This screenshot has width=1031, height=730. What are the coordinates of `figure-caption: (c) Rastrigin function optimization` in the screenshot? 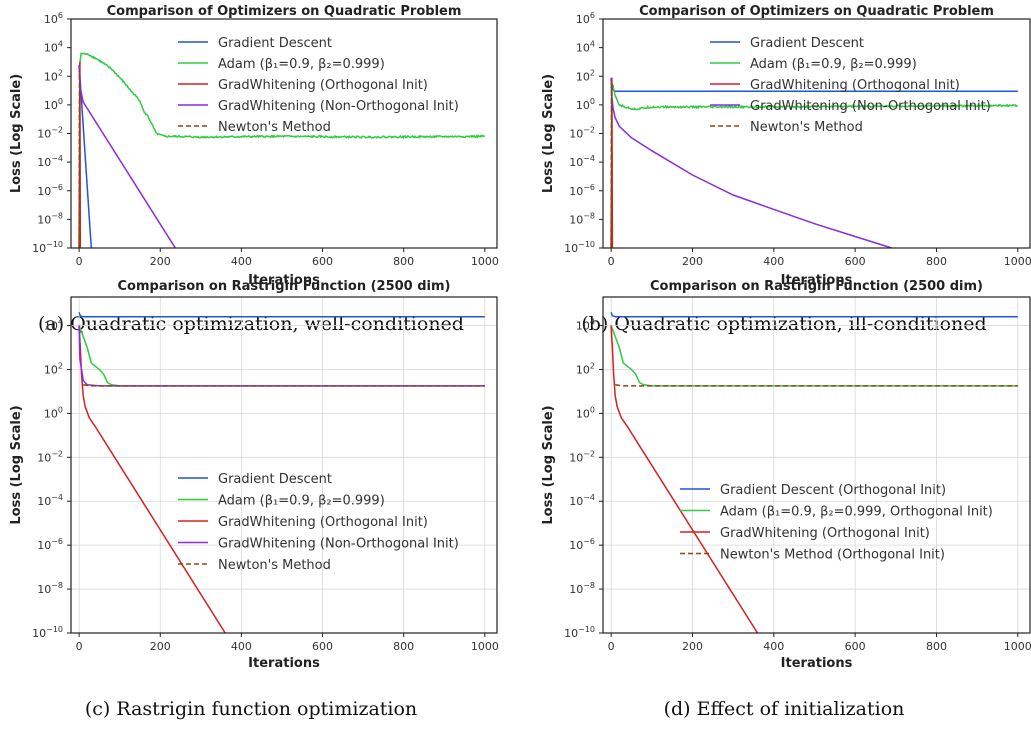 It's located at (251, 709).